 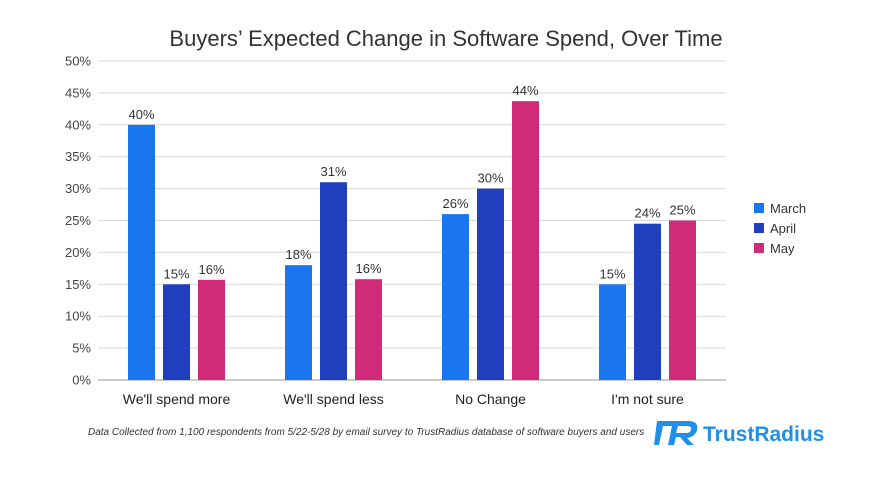 I want to click on y-tick-label: 45%, so click(x=78, y=92).